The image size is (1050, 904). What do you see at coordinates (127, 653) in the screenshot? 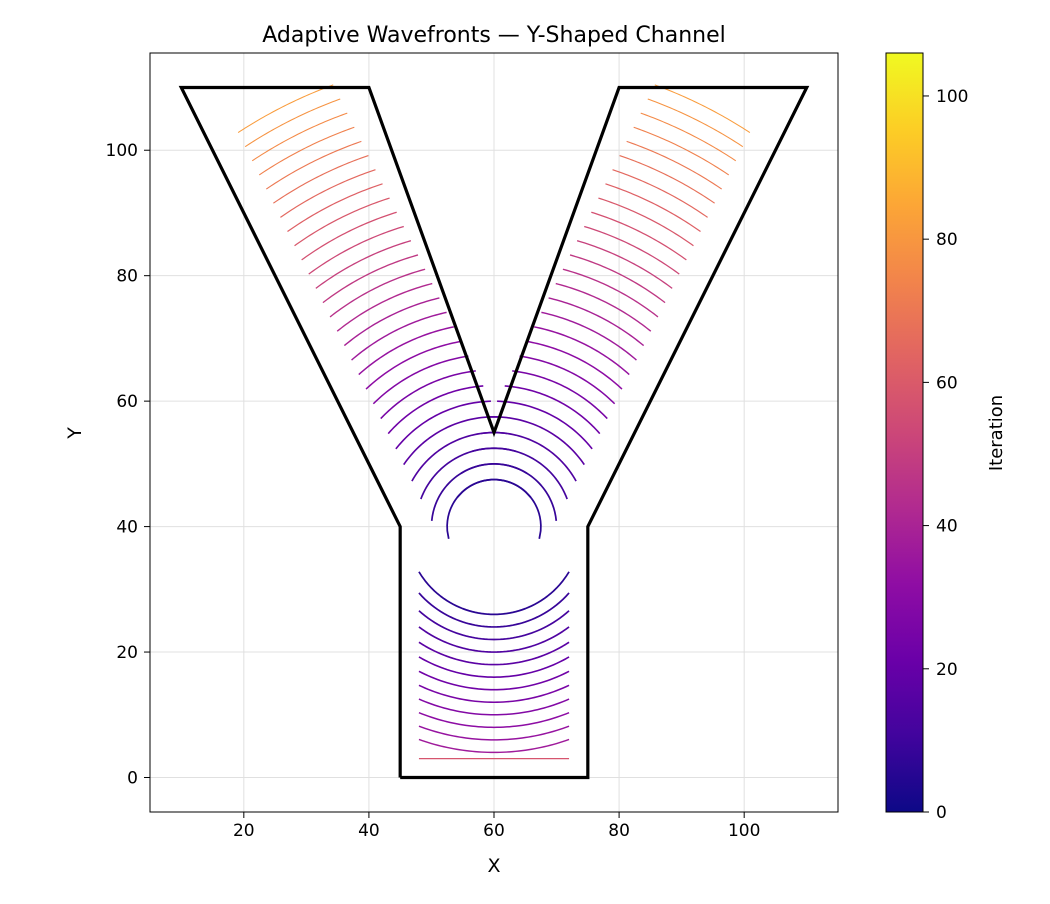
I see `y-tick-label: 20` at bounding box center [127, 653].